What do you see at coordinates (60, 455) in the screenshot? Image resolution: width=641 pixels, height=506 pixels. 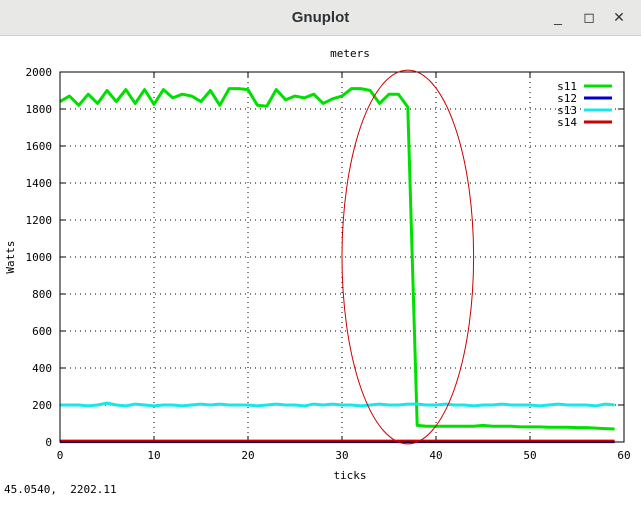 I see `x-tick-label: 0` at bounding box center [60, 455].